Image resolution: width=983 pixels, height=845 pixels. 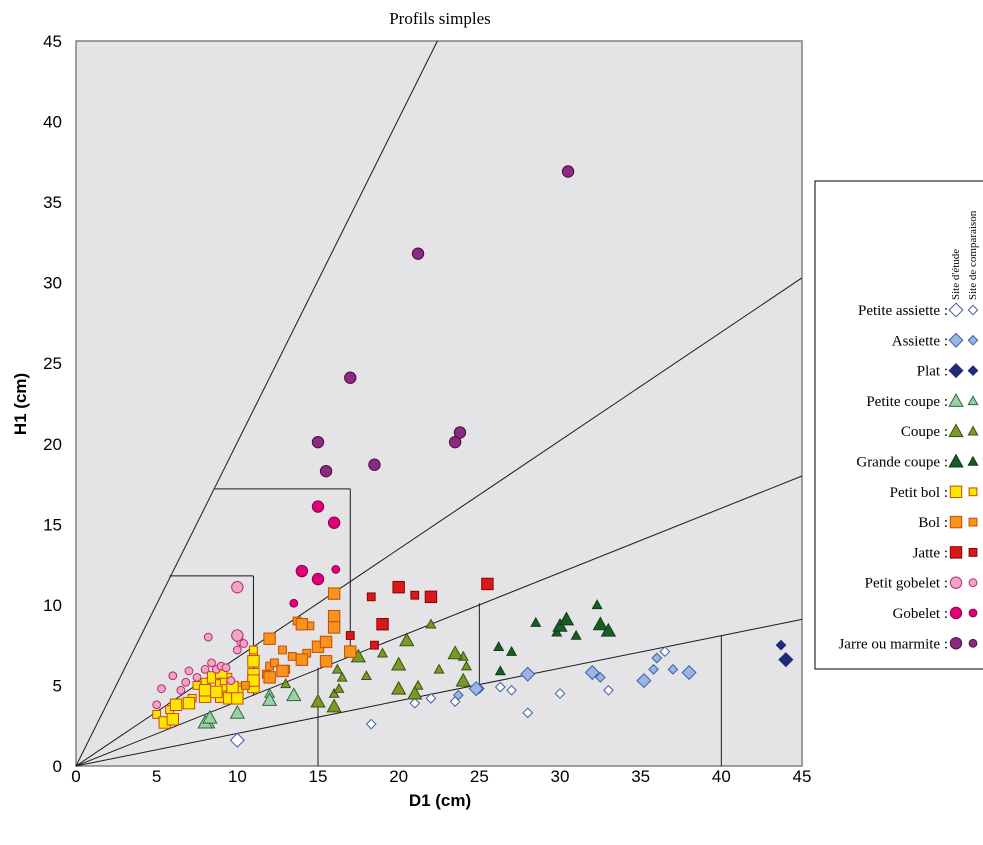 What do you see at coordinates (920, 614) in the screenshot?
I see `legend-label: Gobelet :` at bounding box center [920, 614].